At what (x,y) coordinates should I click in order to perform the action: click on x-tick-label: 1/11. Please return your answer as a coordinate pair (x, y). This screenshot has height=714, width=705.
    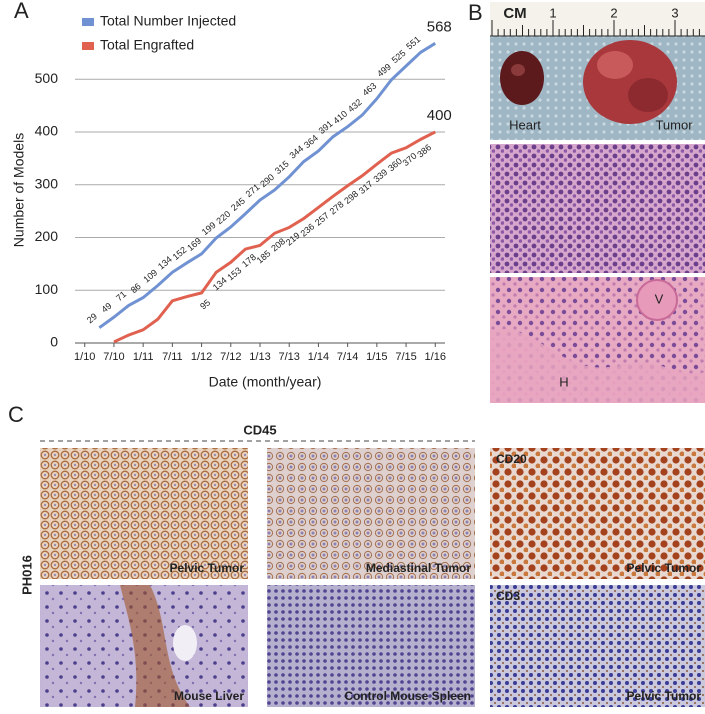
    Looking at the image, I should click on (143, 357).